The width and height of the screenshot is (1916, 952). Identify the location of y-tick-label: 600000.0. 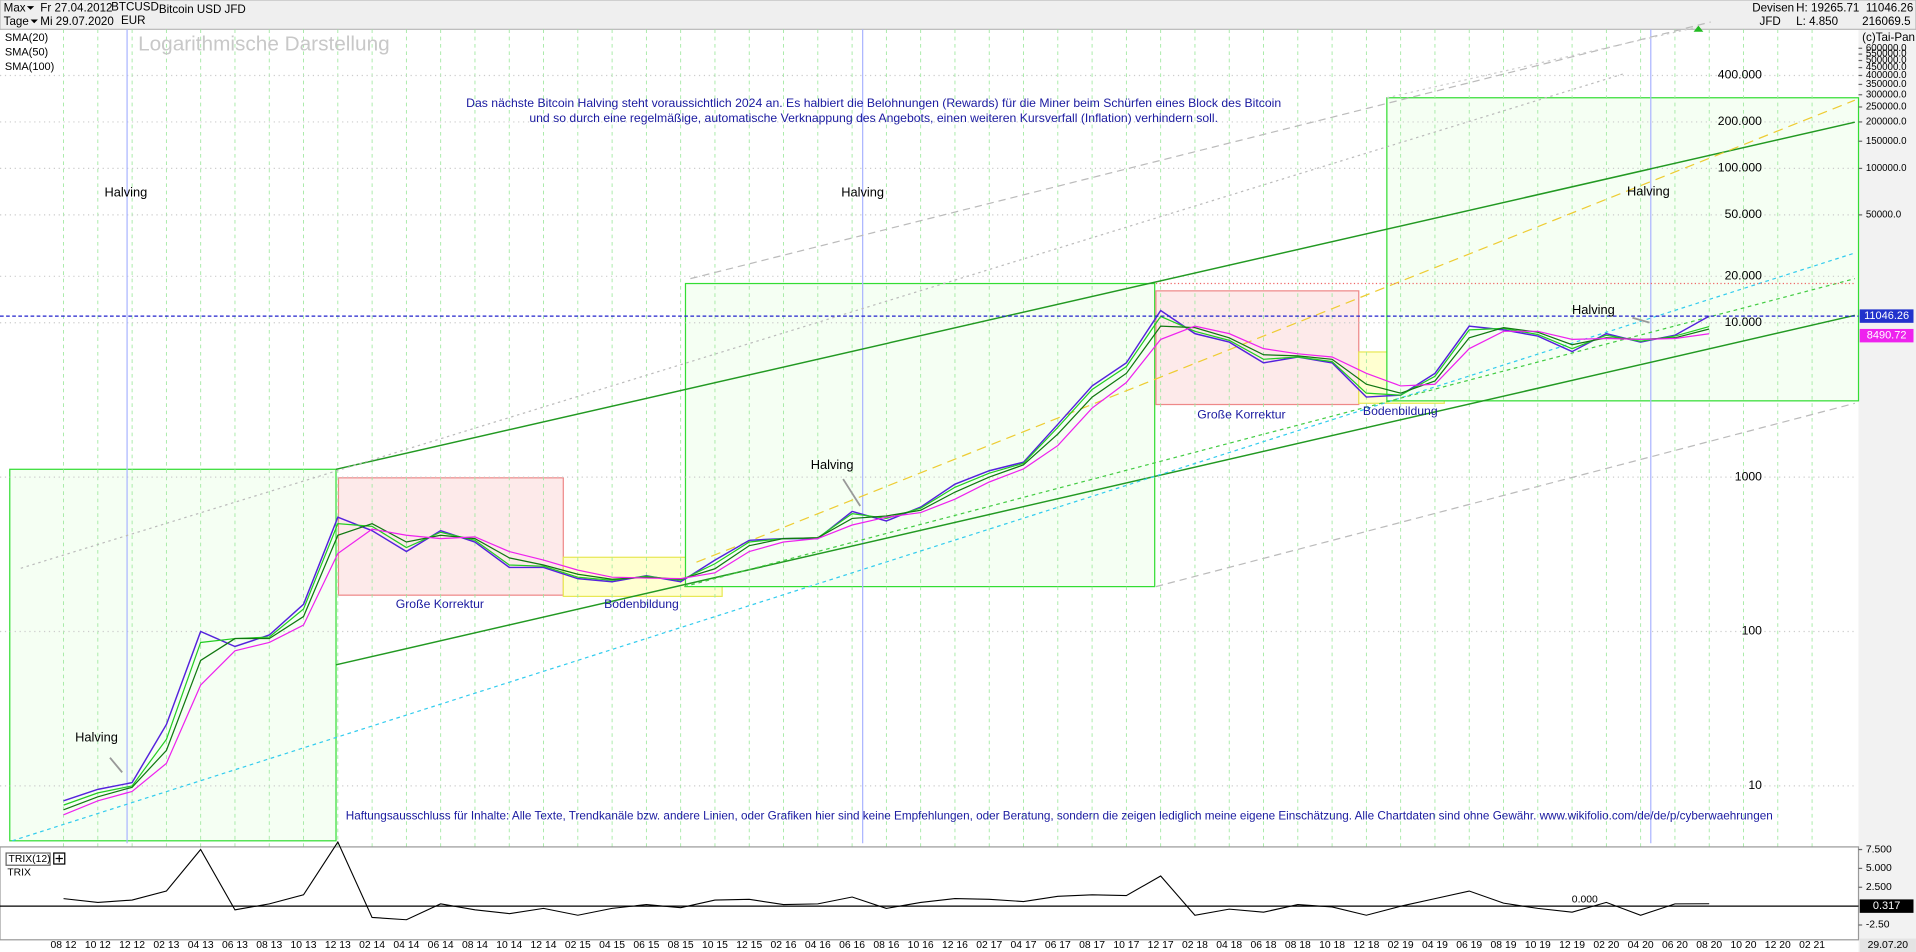
(1886, 48).